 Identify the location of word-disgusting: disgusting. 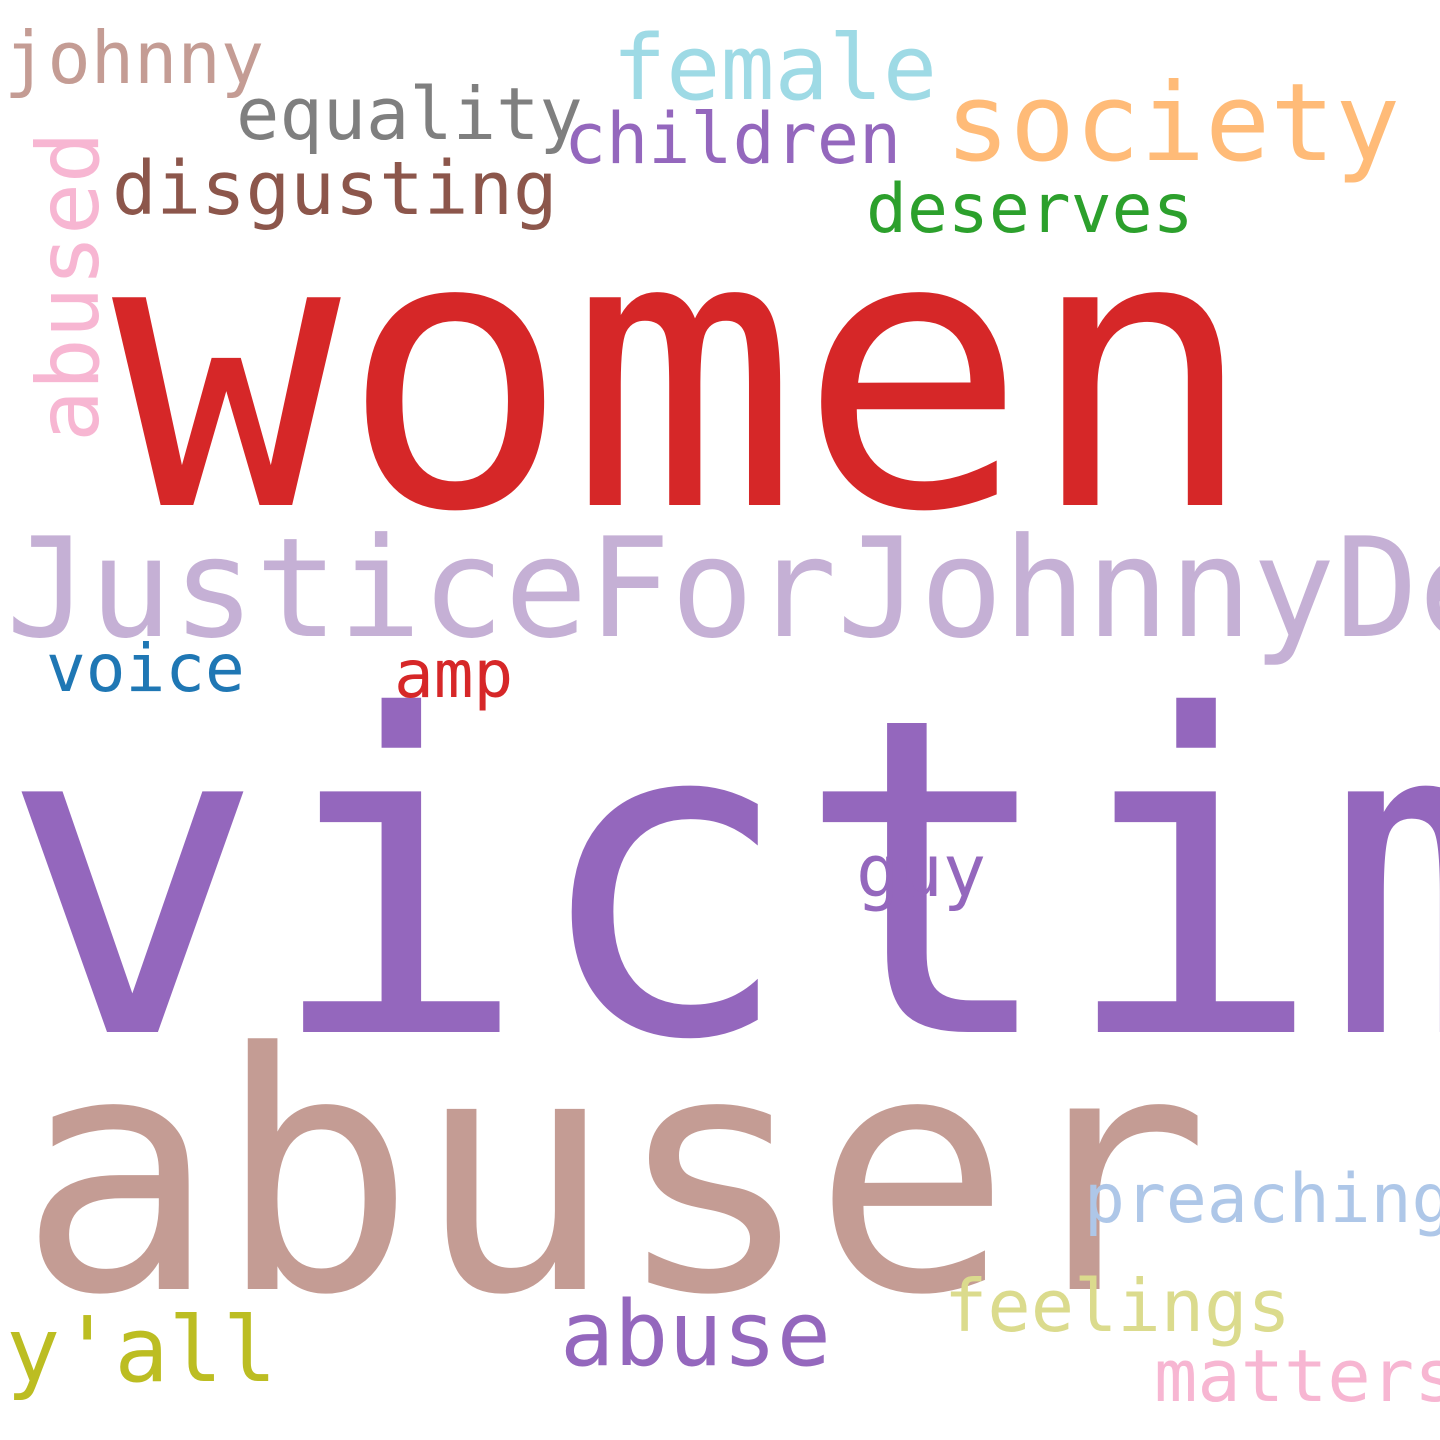
(335, 189).